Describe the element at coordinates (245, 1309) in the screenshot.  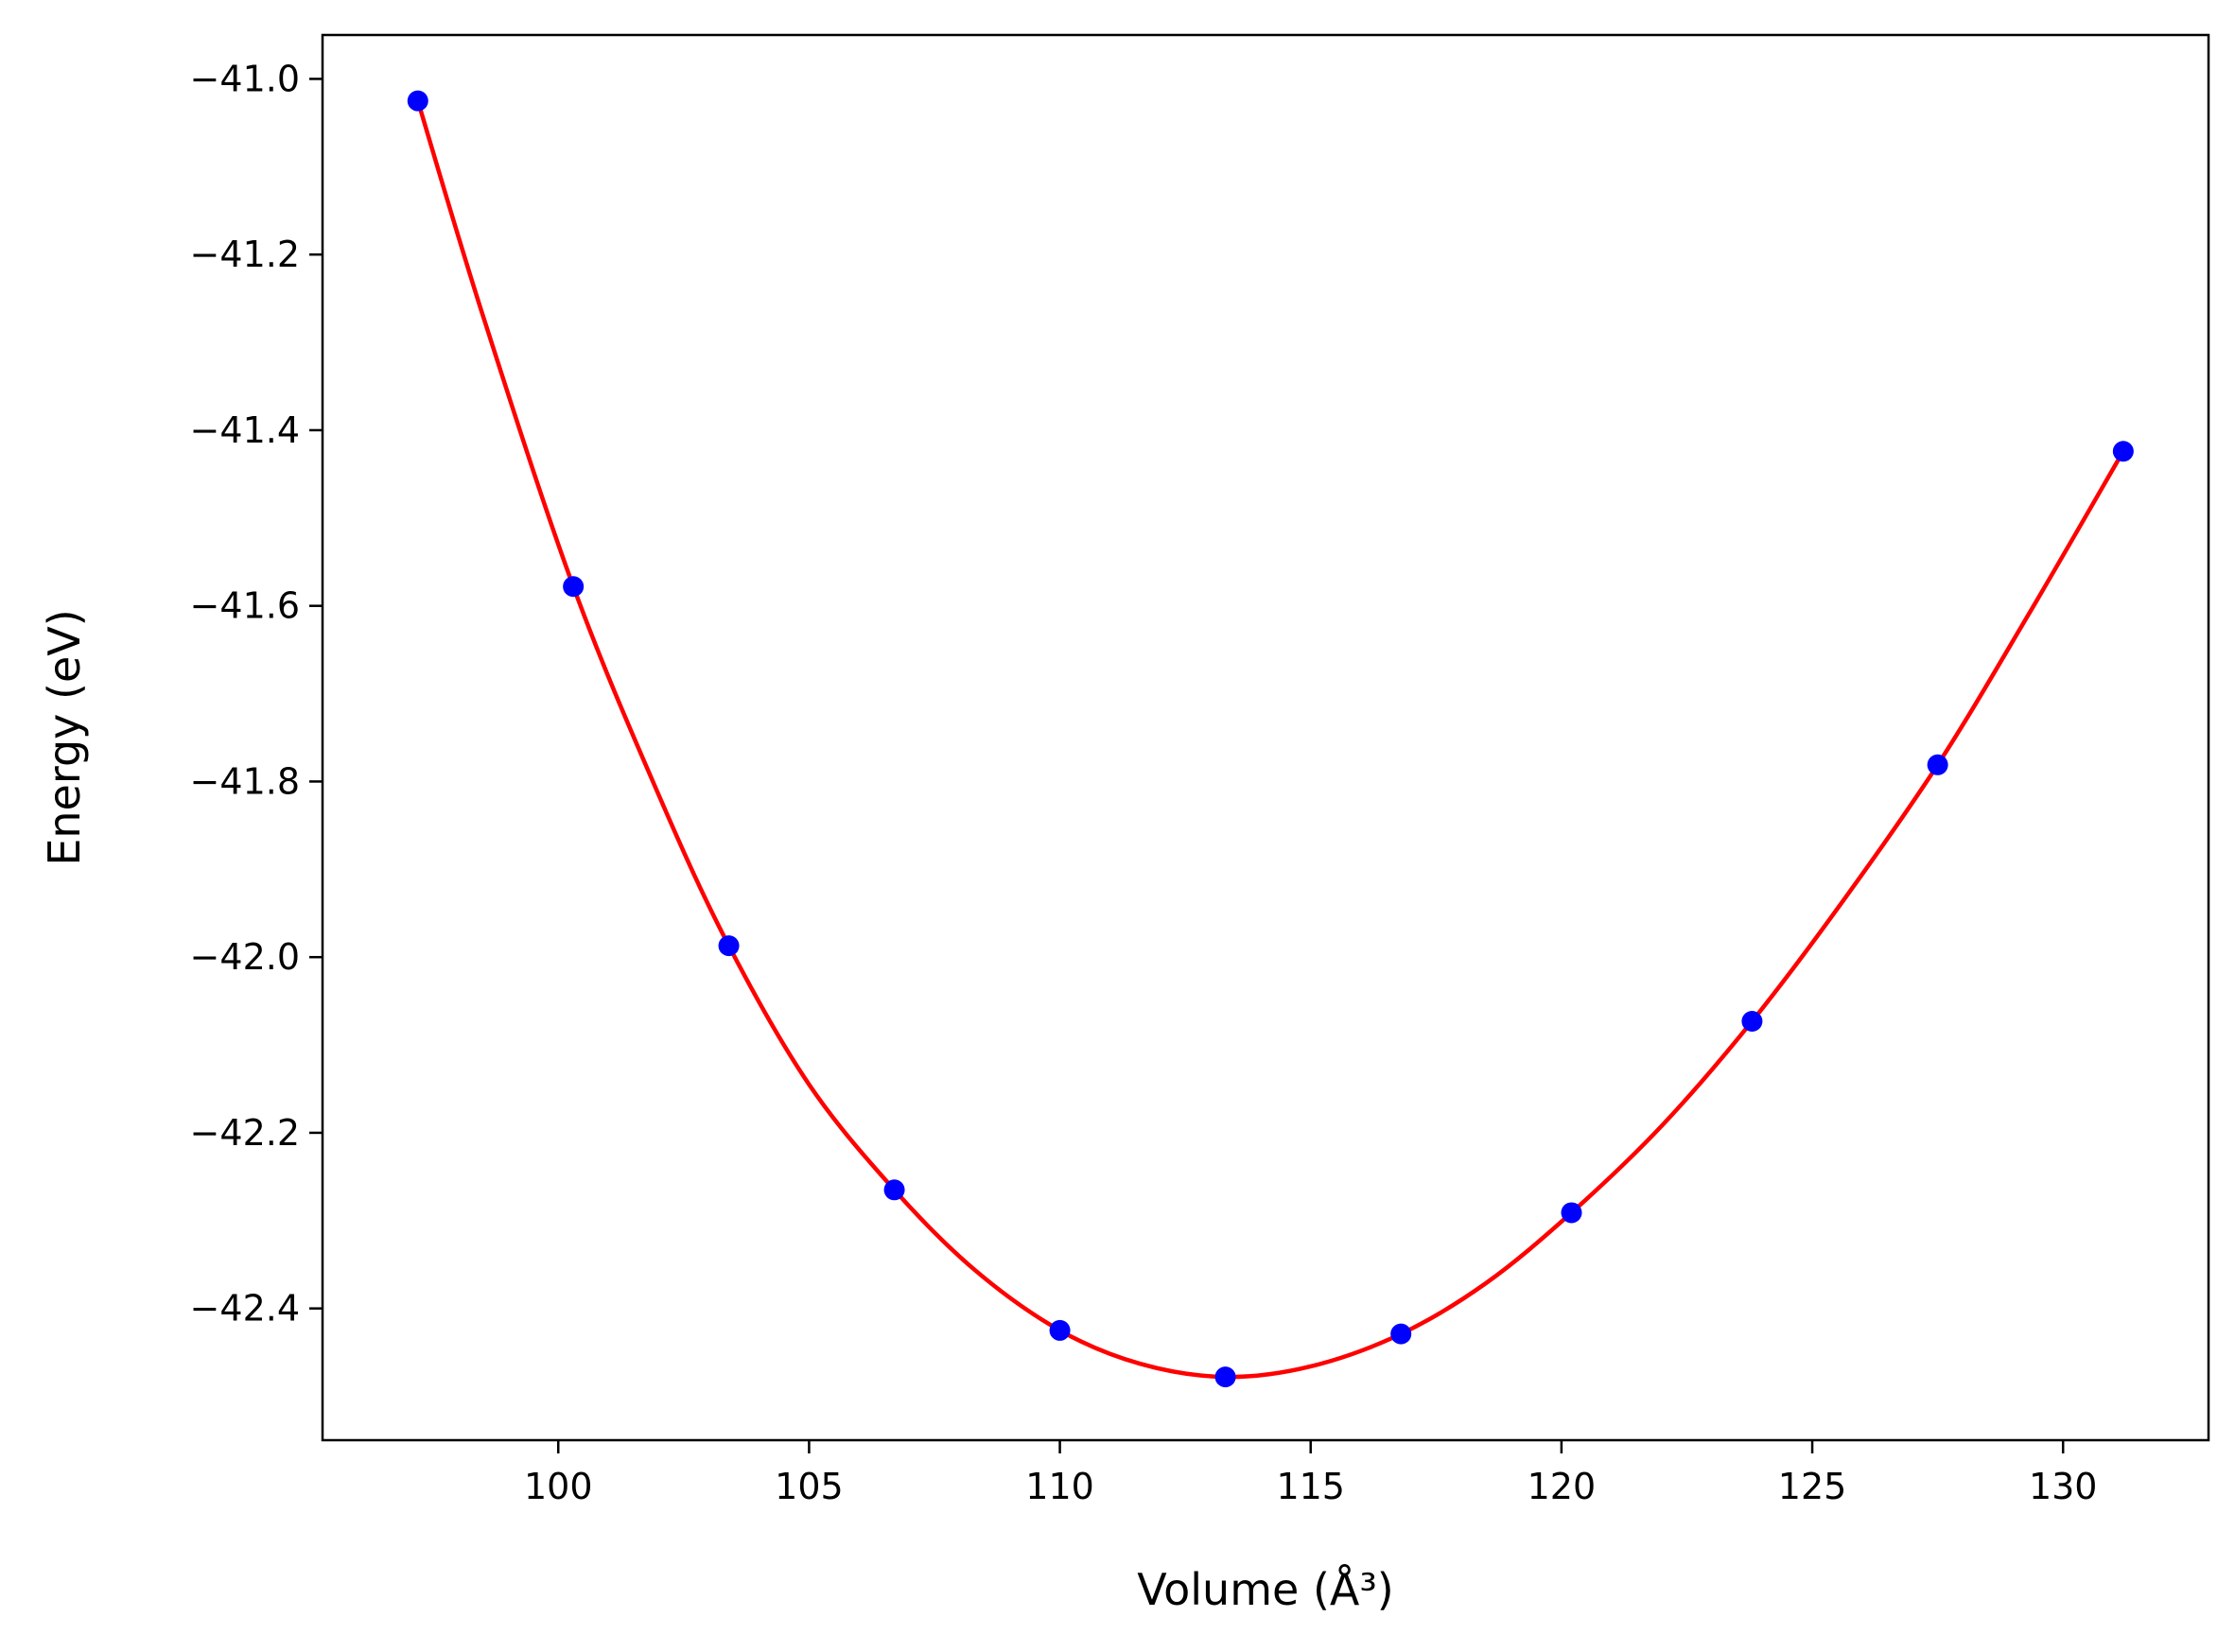
I see `y-tick-label: −42.4` at that location.